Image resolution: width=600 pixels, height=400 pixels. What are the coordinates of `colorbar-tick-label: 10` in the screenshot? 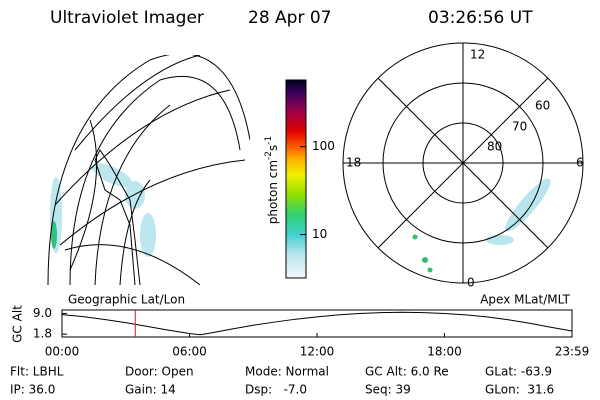 It's located at (319, 234).